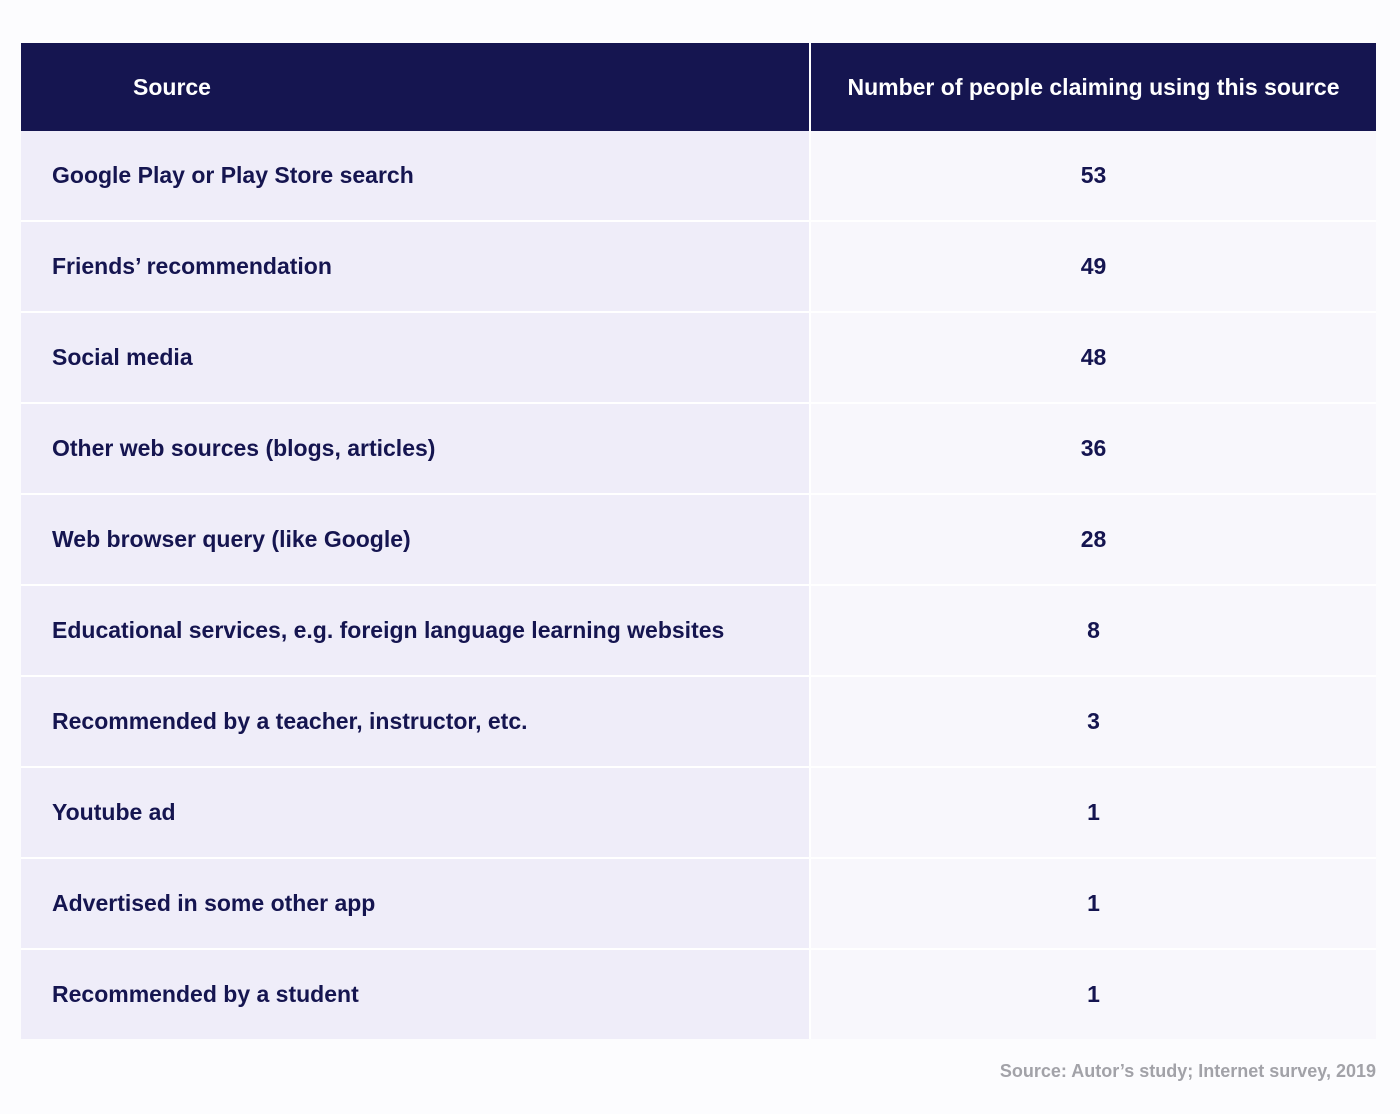 This screenshot has height=1114, width=1400. I want to click on source-cell: Web browser query (like Google), so click(416, 539).